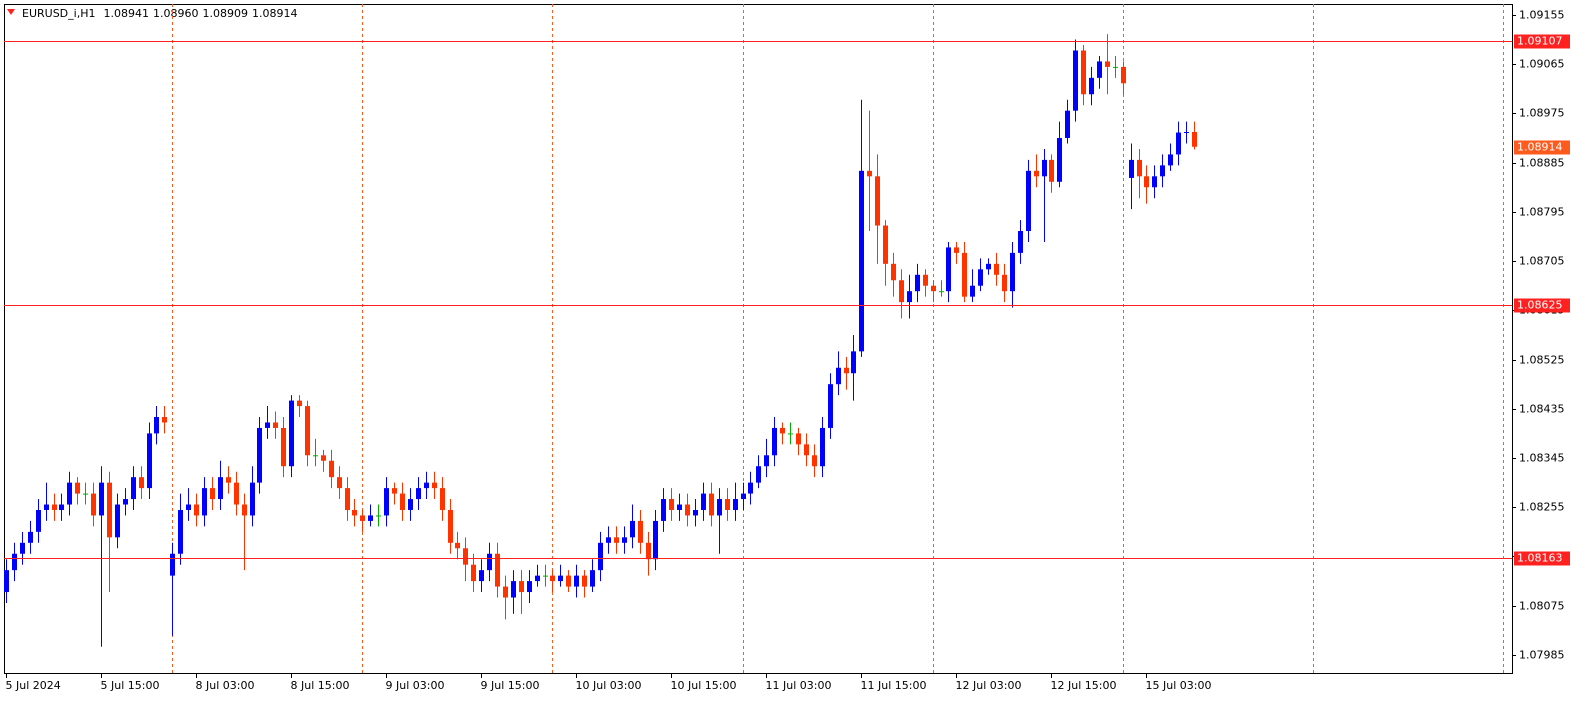 The width and height of the screenshot is (1586, 708). What do you see at coordinates (1542, 458) in the screenshot?
I see `y-tick-label: 1.08345` at bounding box center [1542, 458].